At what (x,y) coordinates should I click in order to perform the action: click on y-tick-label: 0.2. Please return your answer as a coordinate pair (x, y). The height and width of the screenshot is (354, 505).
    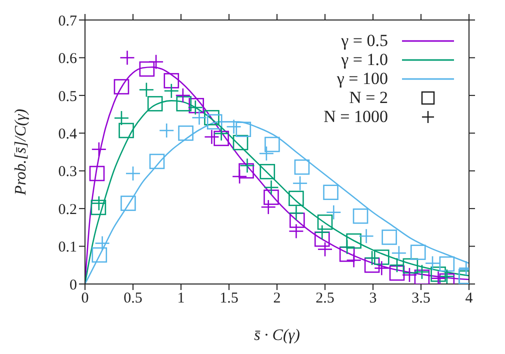
    Looking at the image, I should click on (67, 210).